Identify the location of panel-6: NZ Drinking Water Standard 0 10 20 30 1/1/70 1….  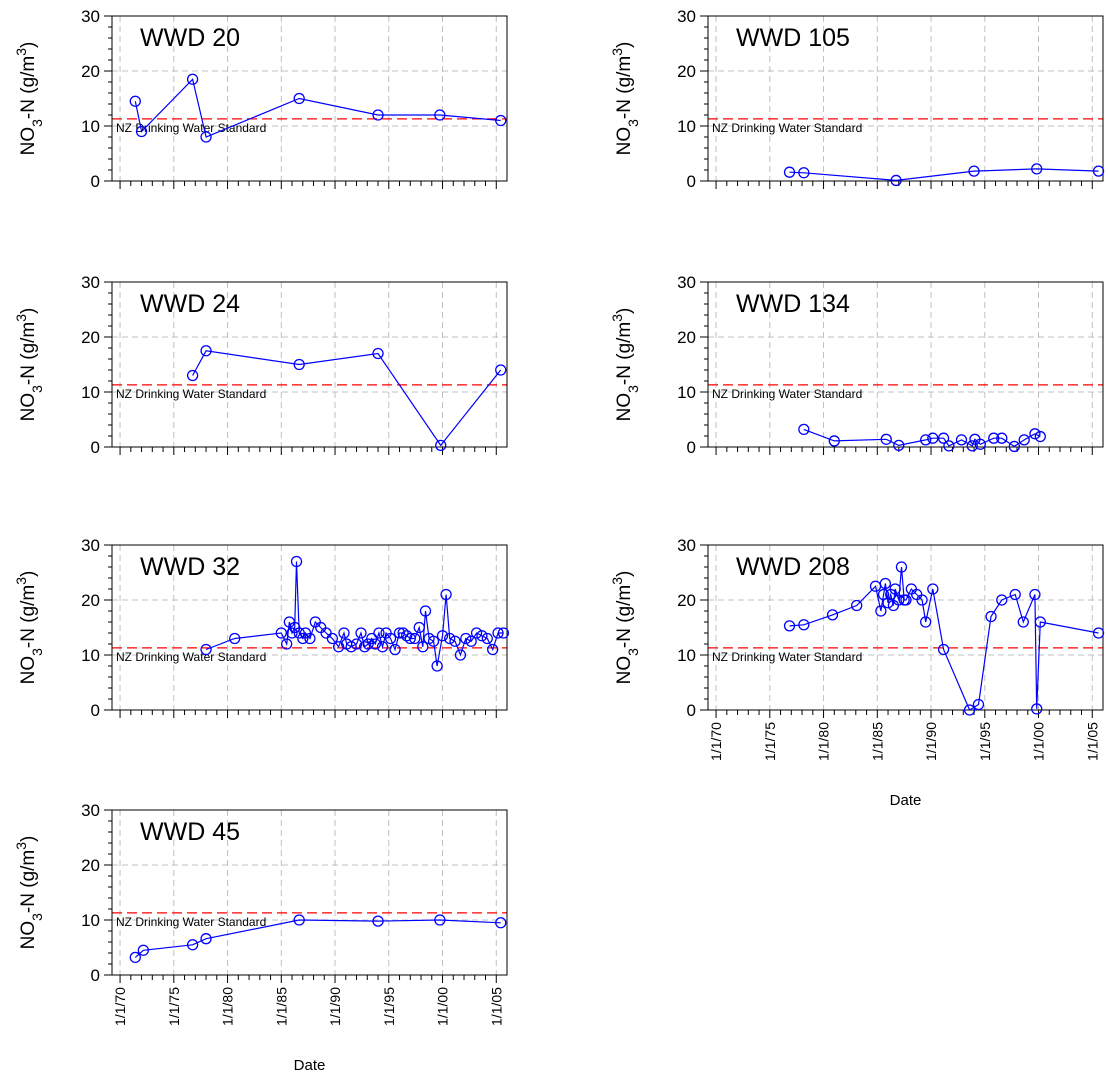
(857, 672).